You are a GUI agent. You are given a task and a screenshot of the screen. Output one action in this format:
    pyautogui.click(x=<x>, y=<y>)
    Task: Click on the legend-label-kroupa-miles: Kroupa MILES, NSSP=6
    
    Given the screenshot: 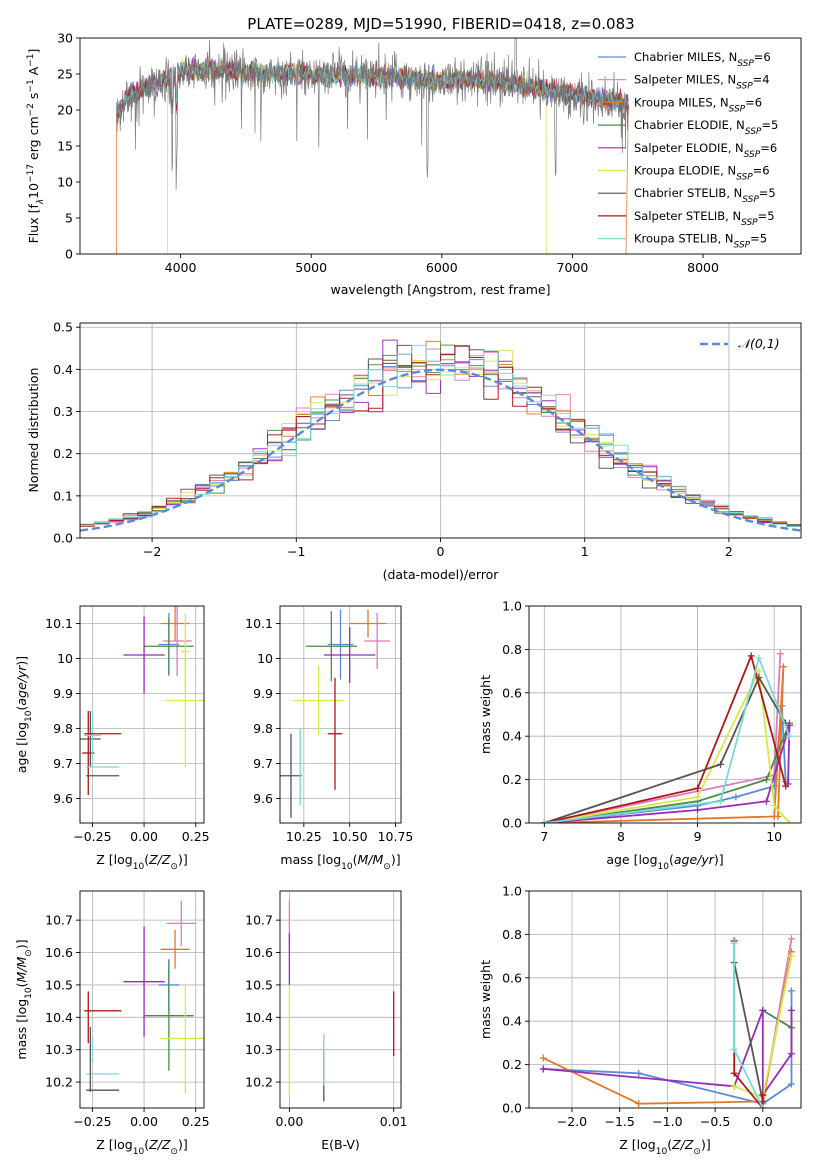 What is the action you would take?
    pyautogui.click(x=698, y=104)
    